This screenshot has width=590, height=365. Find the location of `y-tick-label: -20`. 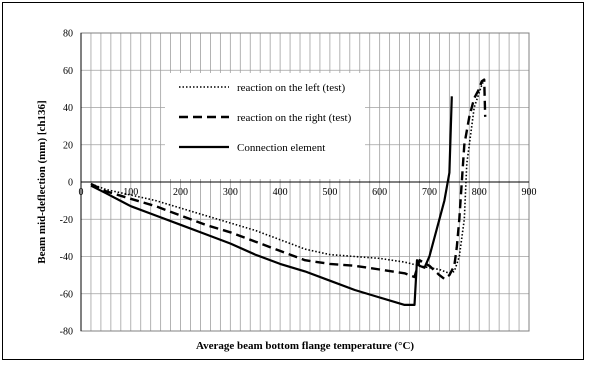

y-tick-label: -20 is located at coordinates (66, 220).